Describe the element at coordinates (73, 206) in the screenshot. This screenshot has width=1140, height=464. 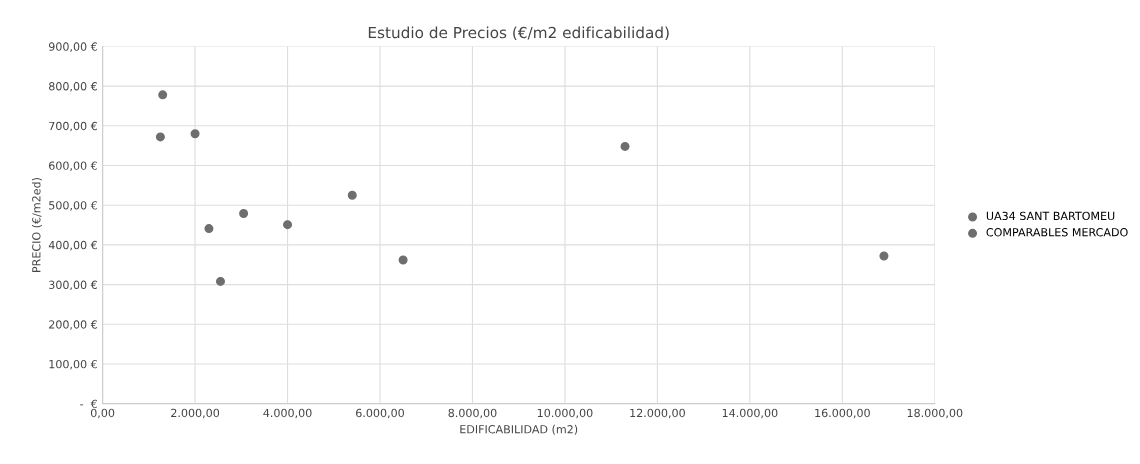
I see `y-tick-label: 500,00 €` at that location.